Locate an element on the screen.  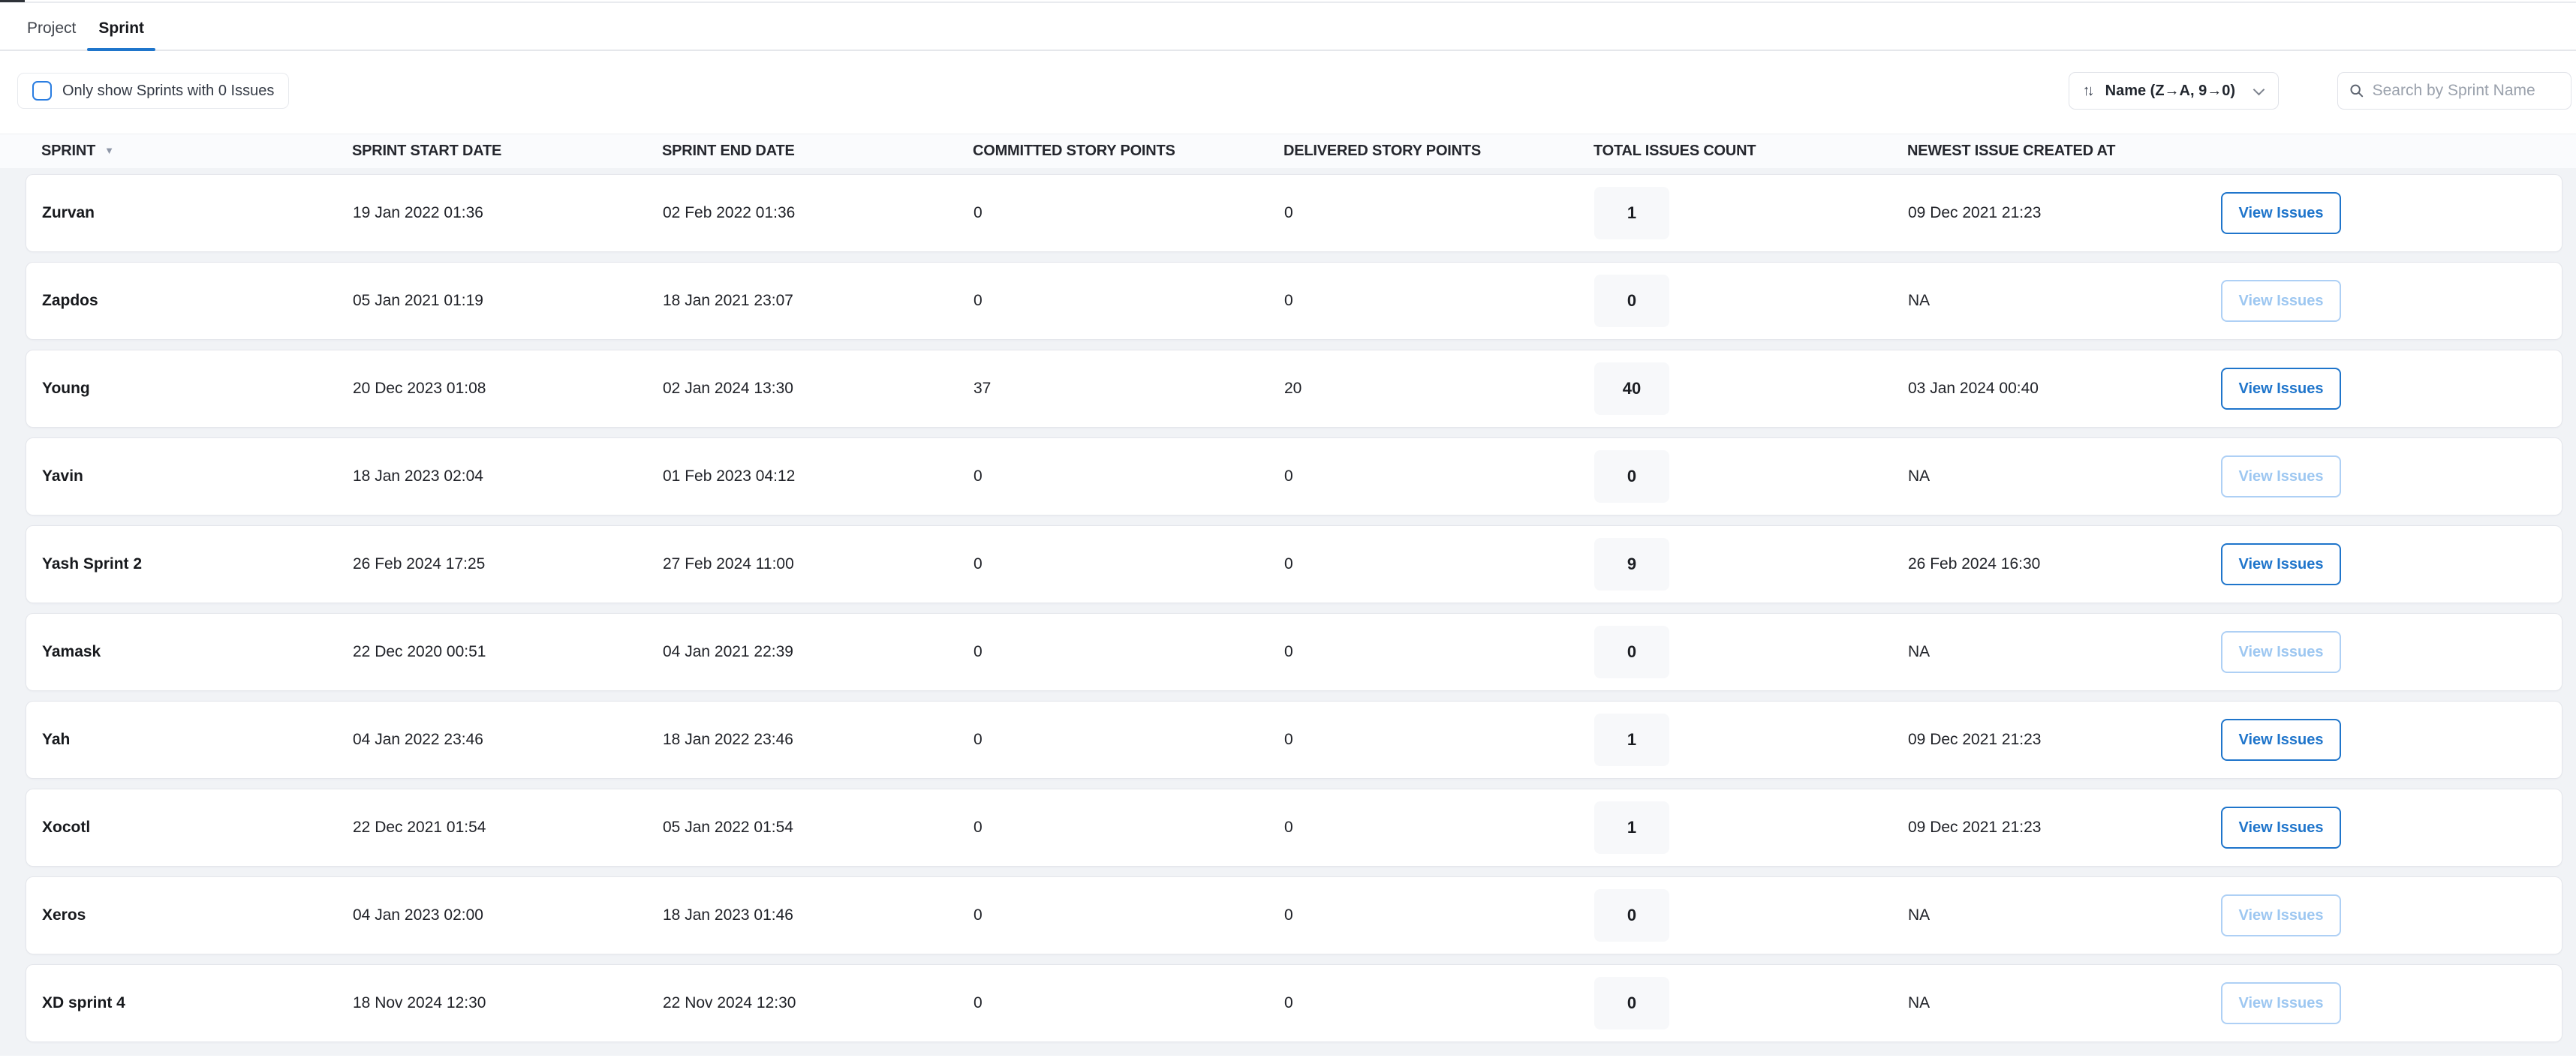
top-left-edge-mark is located at coordinates (12, 1).